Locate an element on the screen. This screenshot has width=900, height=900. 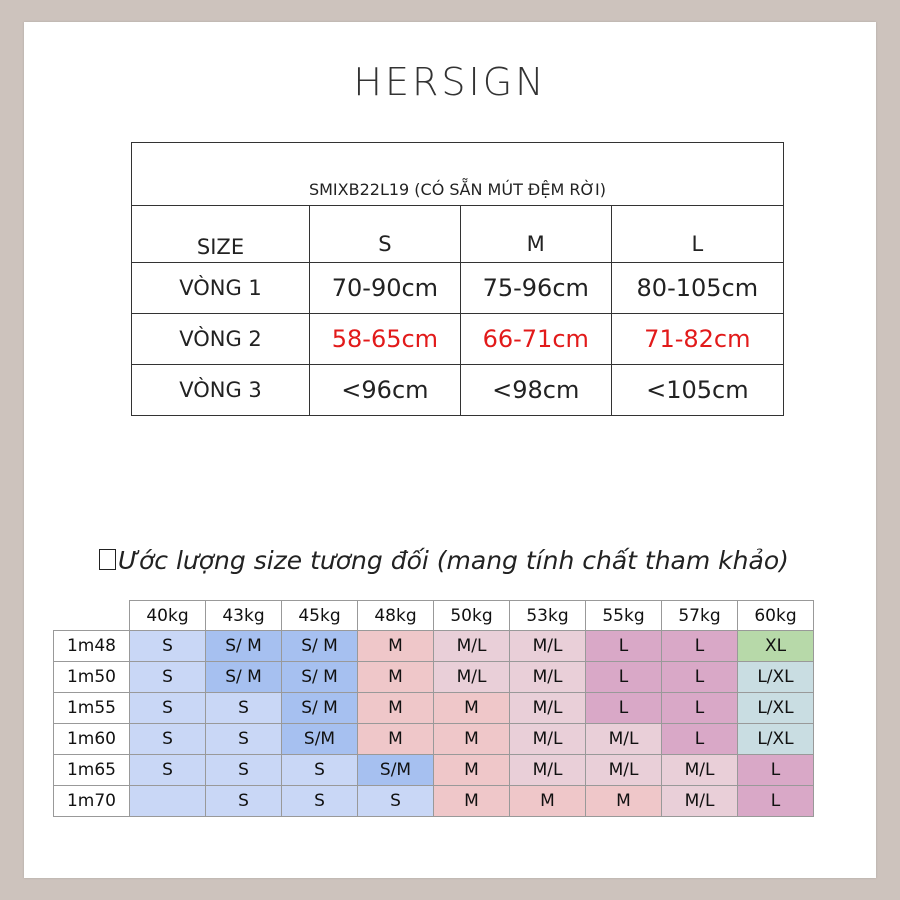
measure-row-2: VÒNG 2 58-65cm 66-71cm 71-82cm is located at coordinates (458, 339).